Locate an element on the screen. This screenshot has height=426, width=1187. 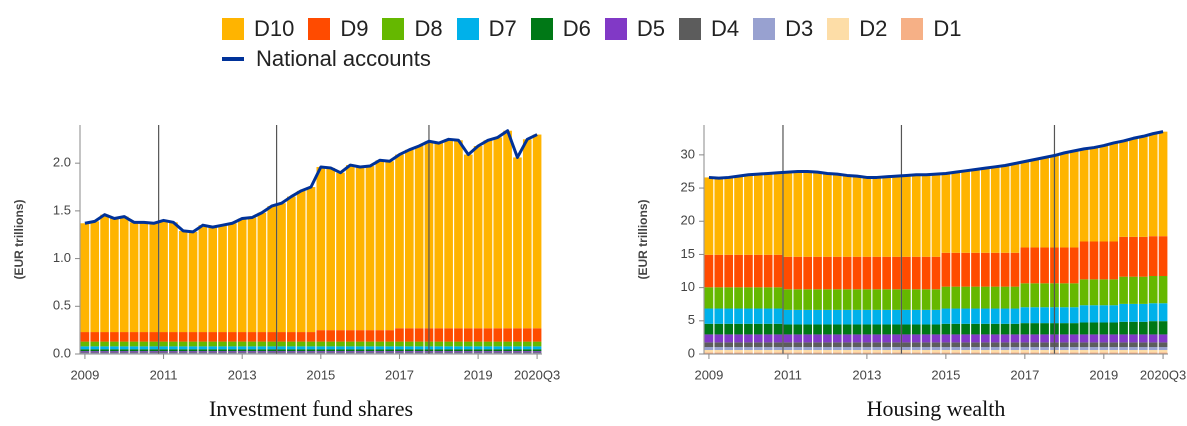
legend-item: D3 is located at coordinates (783, 29).